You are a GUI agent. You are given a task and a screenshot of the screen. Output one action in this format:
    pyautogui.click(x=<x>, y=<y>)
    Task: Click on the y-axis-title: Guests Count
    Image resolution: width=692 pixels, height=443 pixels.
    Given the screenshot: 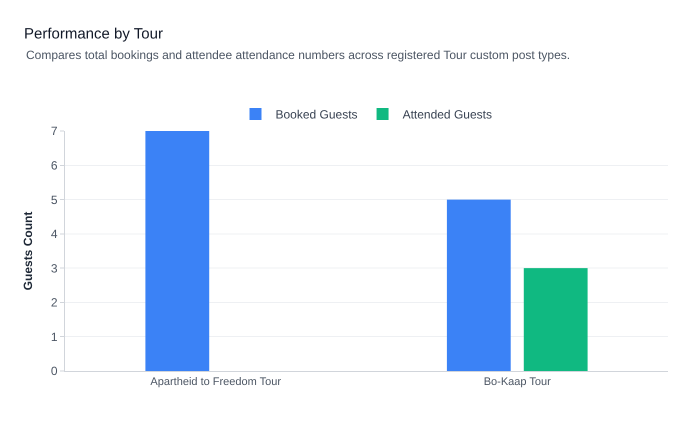 What is the action you would take?
    pyautogui.click(x=28, y=251)
    